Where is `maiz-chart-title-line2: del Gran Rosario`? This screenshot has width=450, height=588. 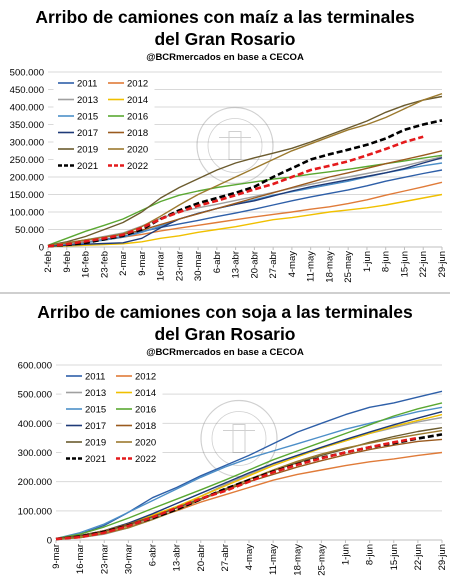
maiz-chart-title-line2: del Gran Rosario is located at coordinates (225, 39).